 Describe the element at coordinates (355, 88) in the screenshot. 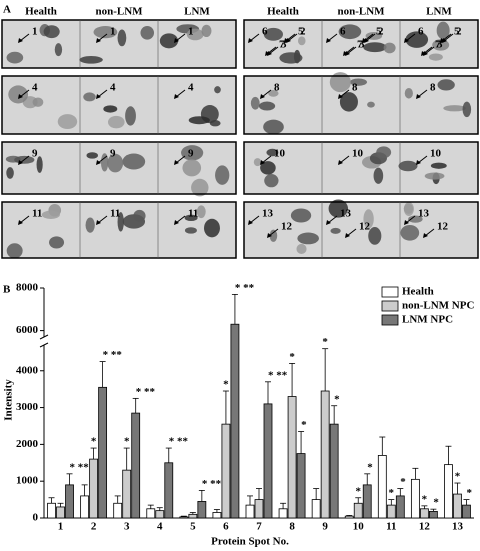

I see `spot-label: 8` at that location.